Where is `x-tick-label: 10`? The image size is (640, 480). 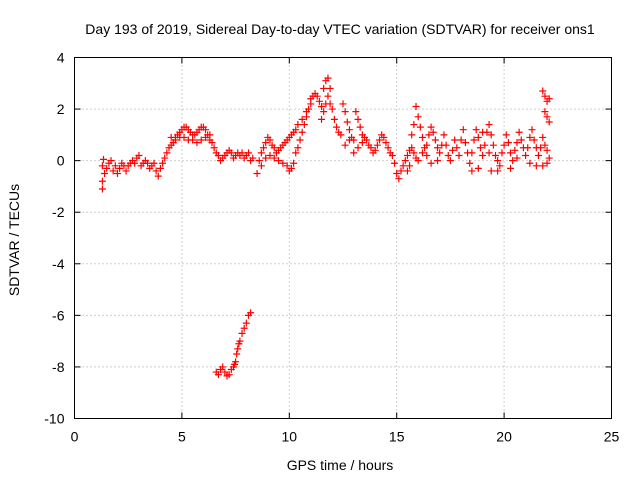
x-tick-label: 10 is located at coordinates (290, 437).